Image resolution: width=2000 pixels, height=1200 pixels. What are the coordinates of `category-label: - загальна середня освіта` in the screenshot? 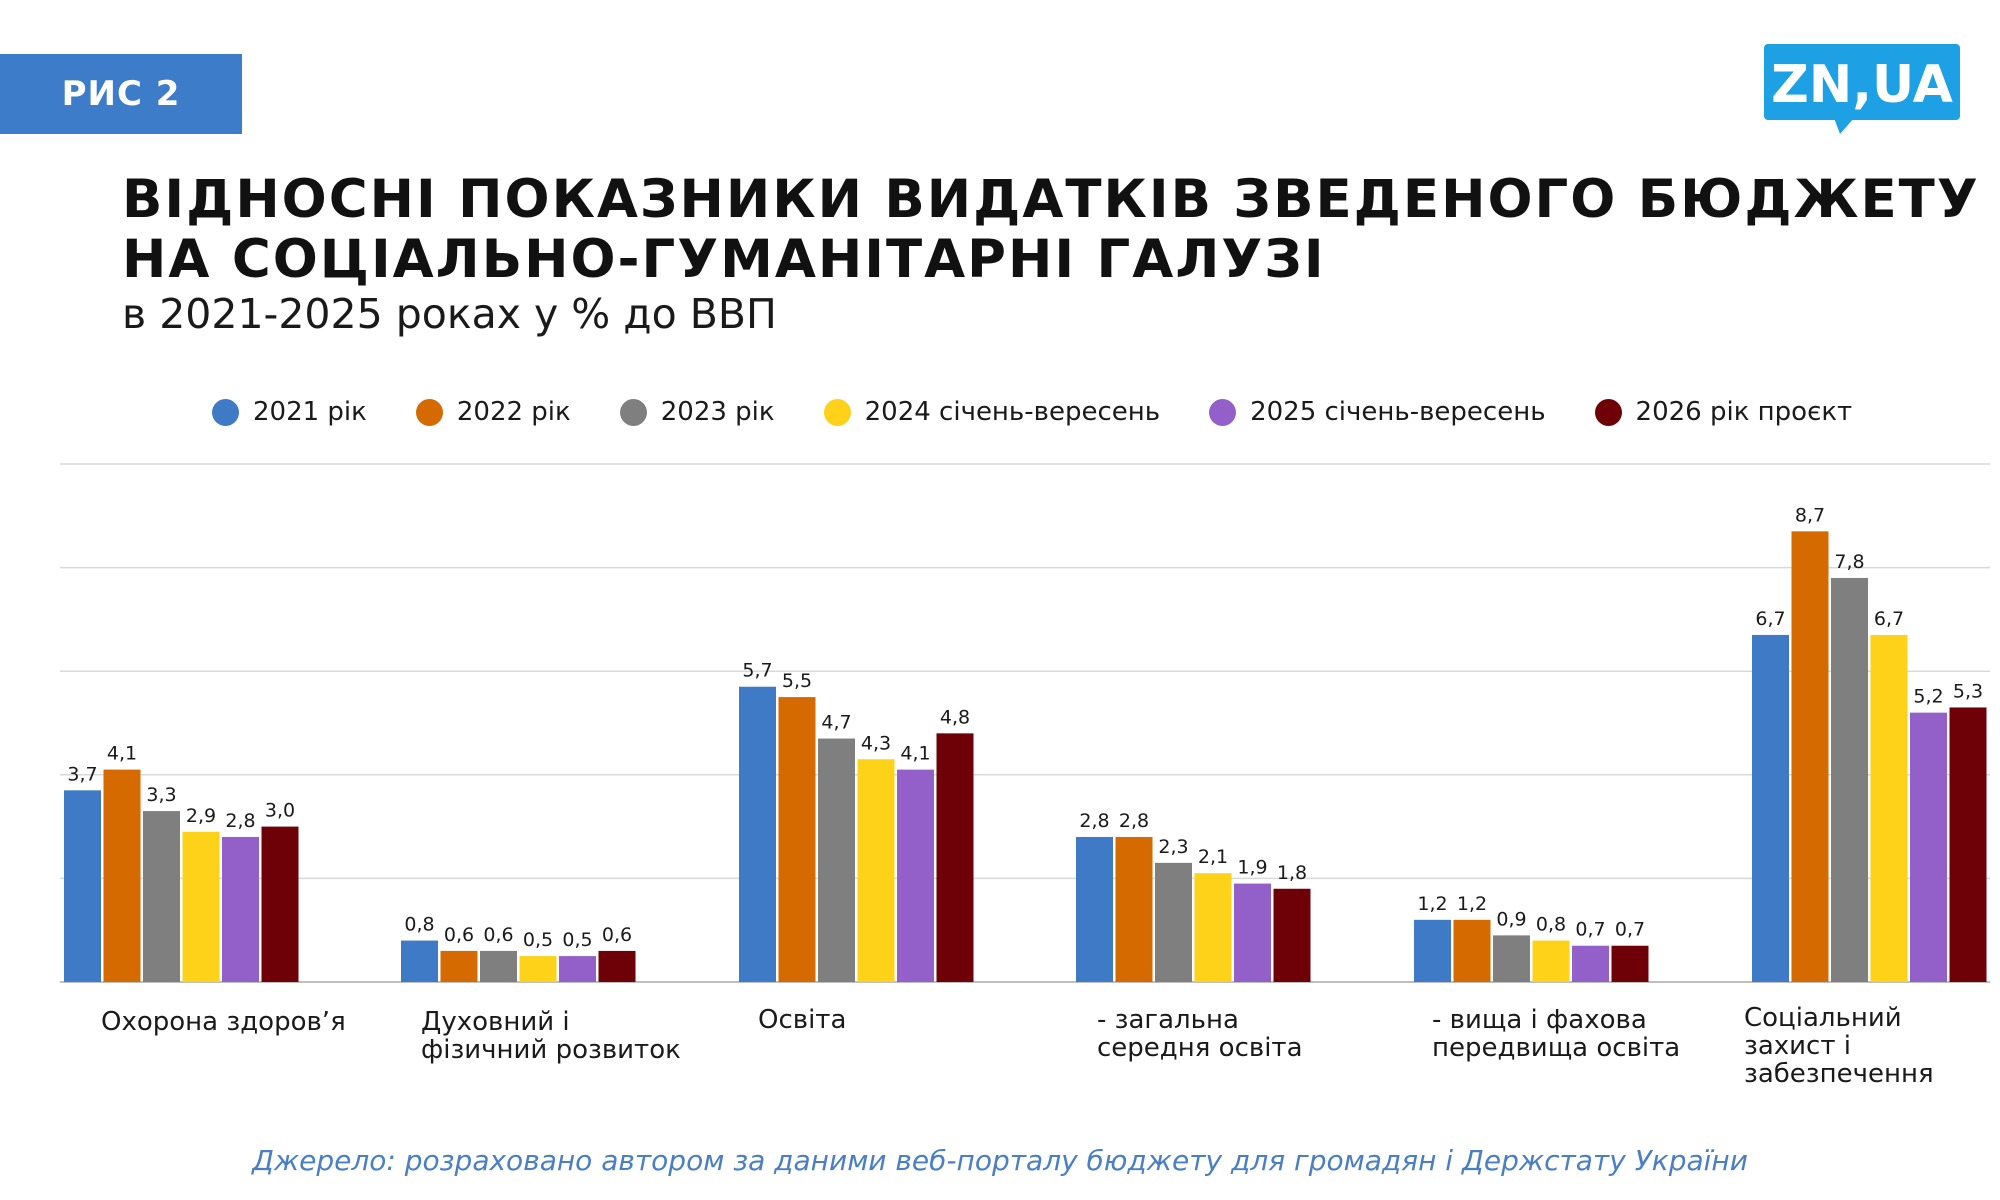 It's located at (1200, 1034).